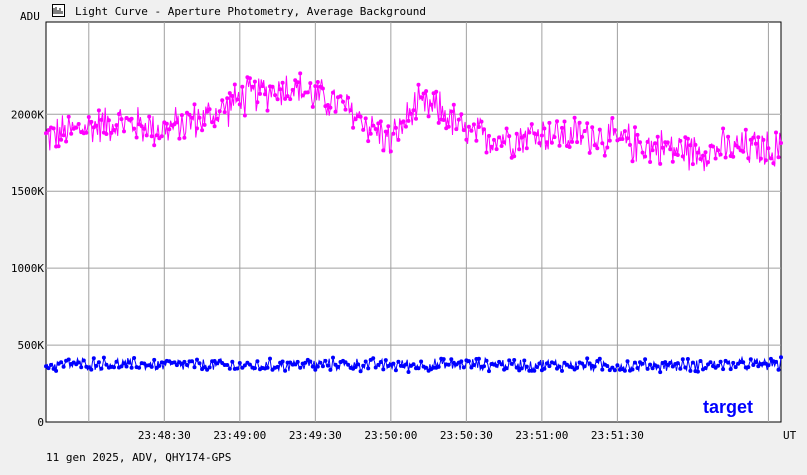 This screenshot has width=807, height=475. What do you see at coordinates (27, 191) in the screenshot?
I see `y-tick-label: 1500K` at bounding box center [27, 191].